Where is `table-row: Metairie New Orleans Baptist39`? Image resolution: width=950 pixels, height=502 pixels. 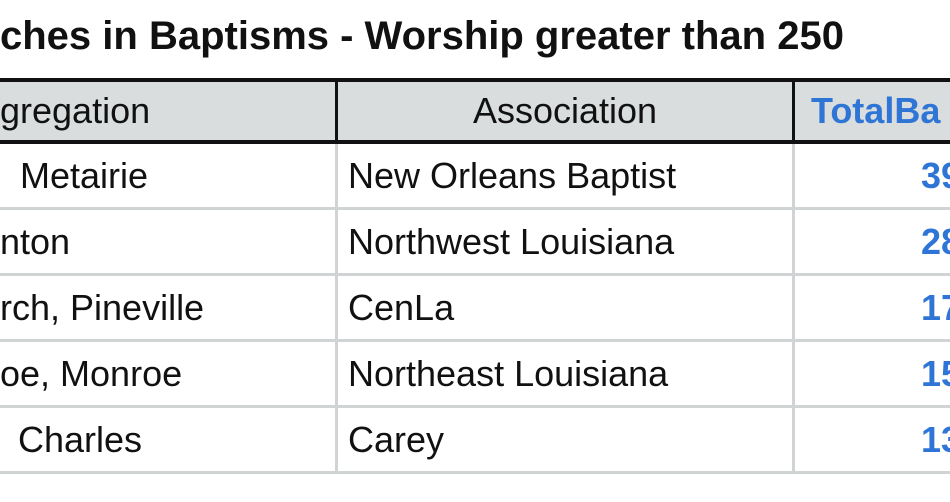 table-row: Metairie New Orleans Baptist39 is located at coordinates (475, 177).